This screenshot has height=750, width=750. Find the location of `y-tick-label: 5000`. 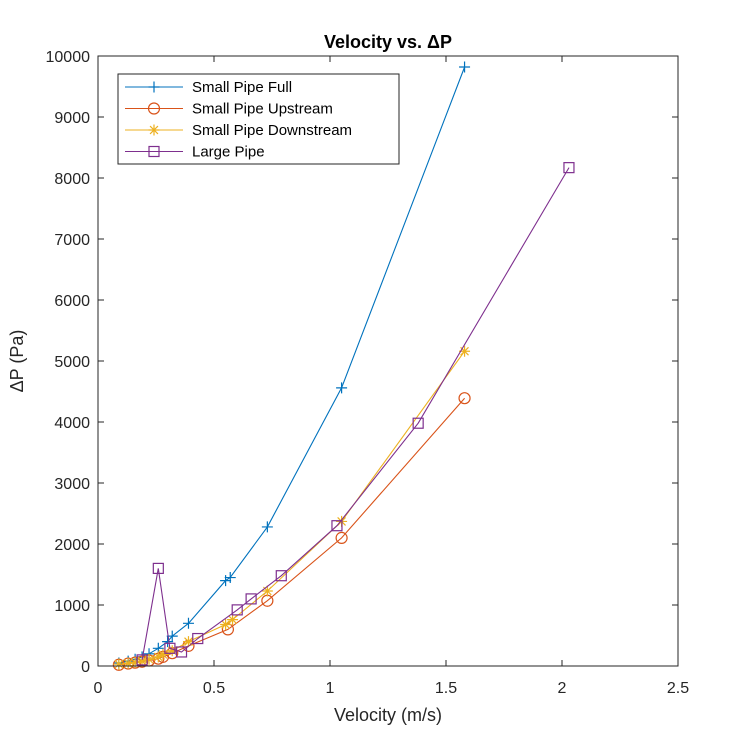

y-tick-label: 5000 is located at coordinates (72, 362).